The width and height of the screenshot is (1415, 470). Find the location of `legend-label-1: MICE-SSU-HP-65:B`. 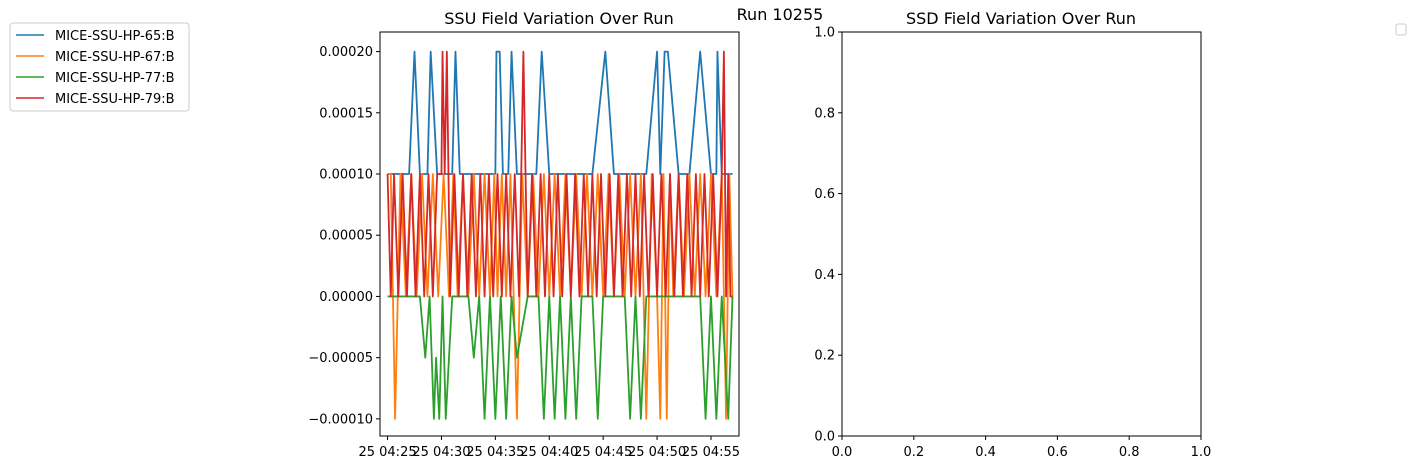

legend-label-1: MICE-SSU-HP-65:B is located at coordinates (115, 36).